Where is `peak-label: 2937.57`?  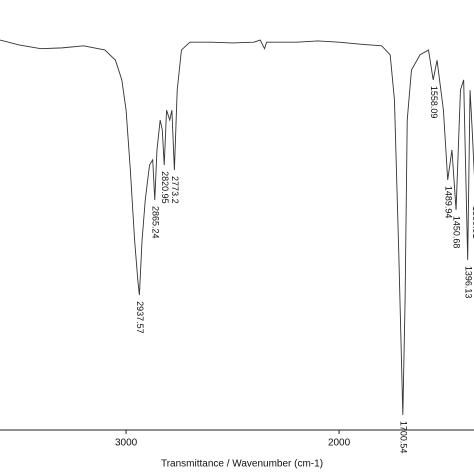 peak-label: 2937.57 is located at coordinates (140, 317).